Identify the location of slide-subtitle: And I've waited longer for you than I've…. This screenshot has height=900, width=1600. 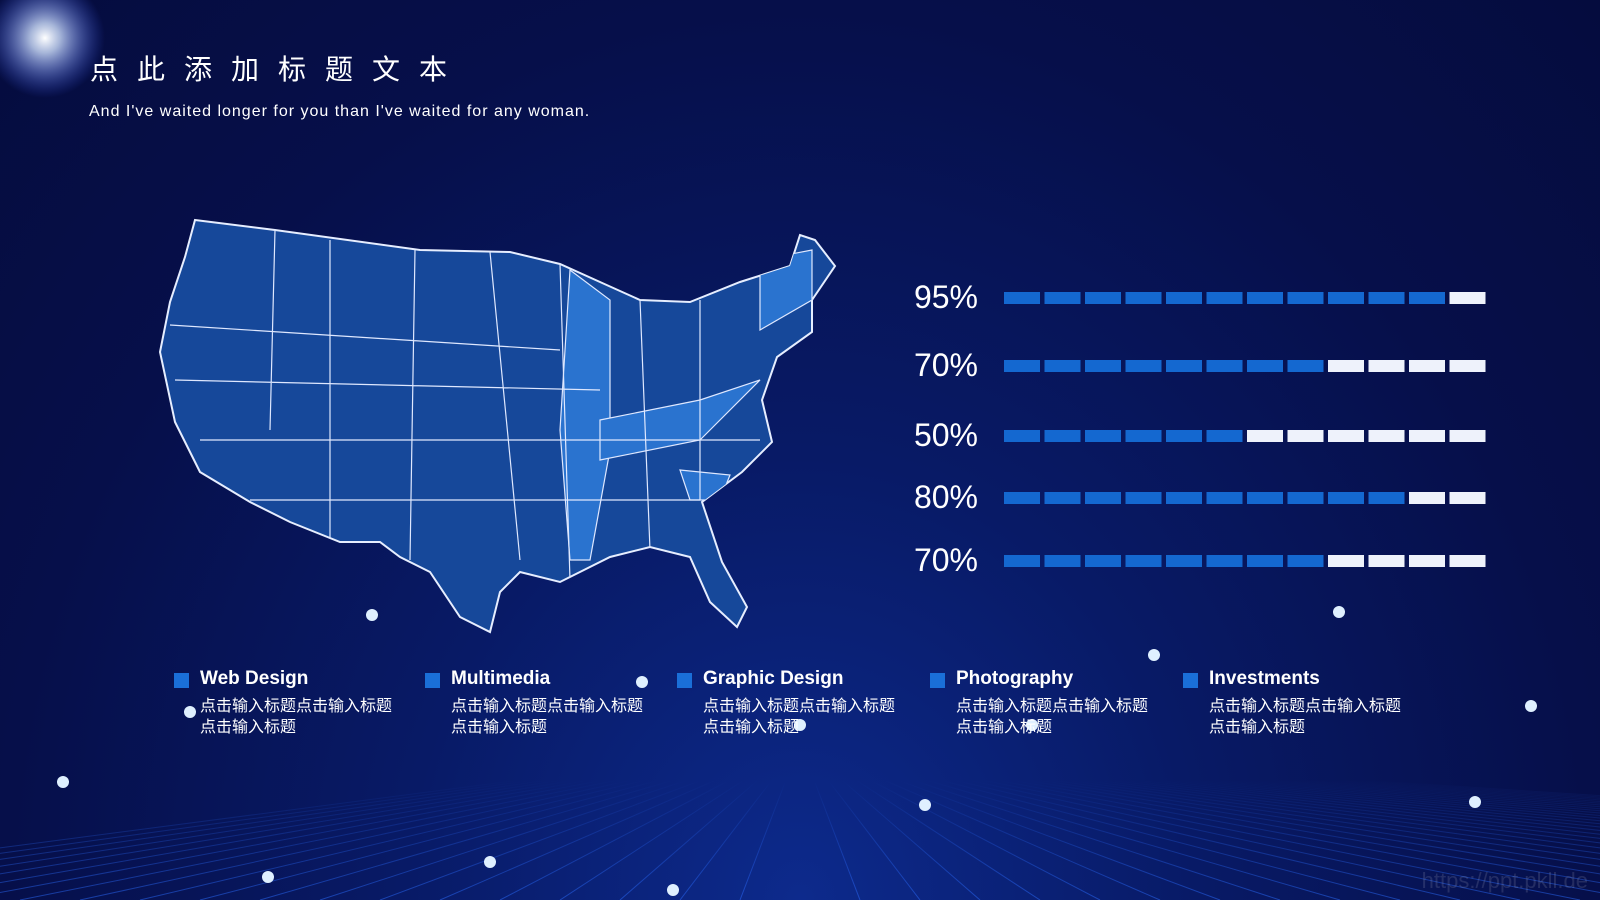
(340, 111).